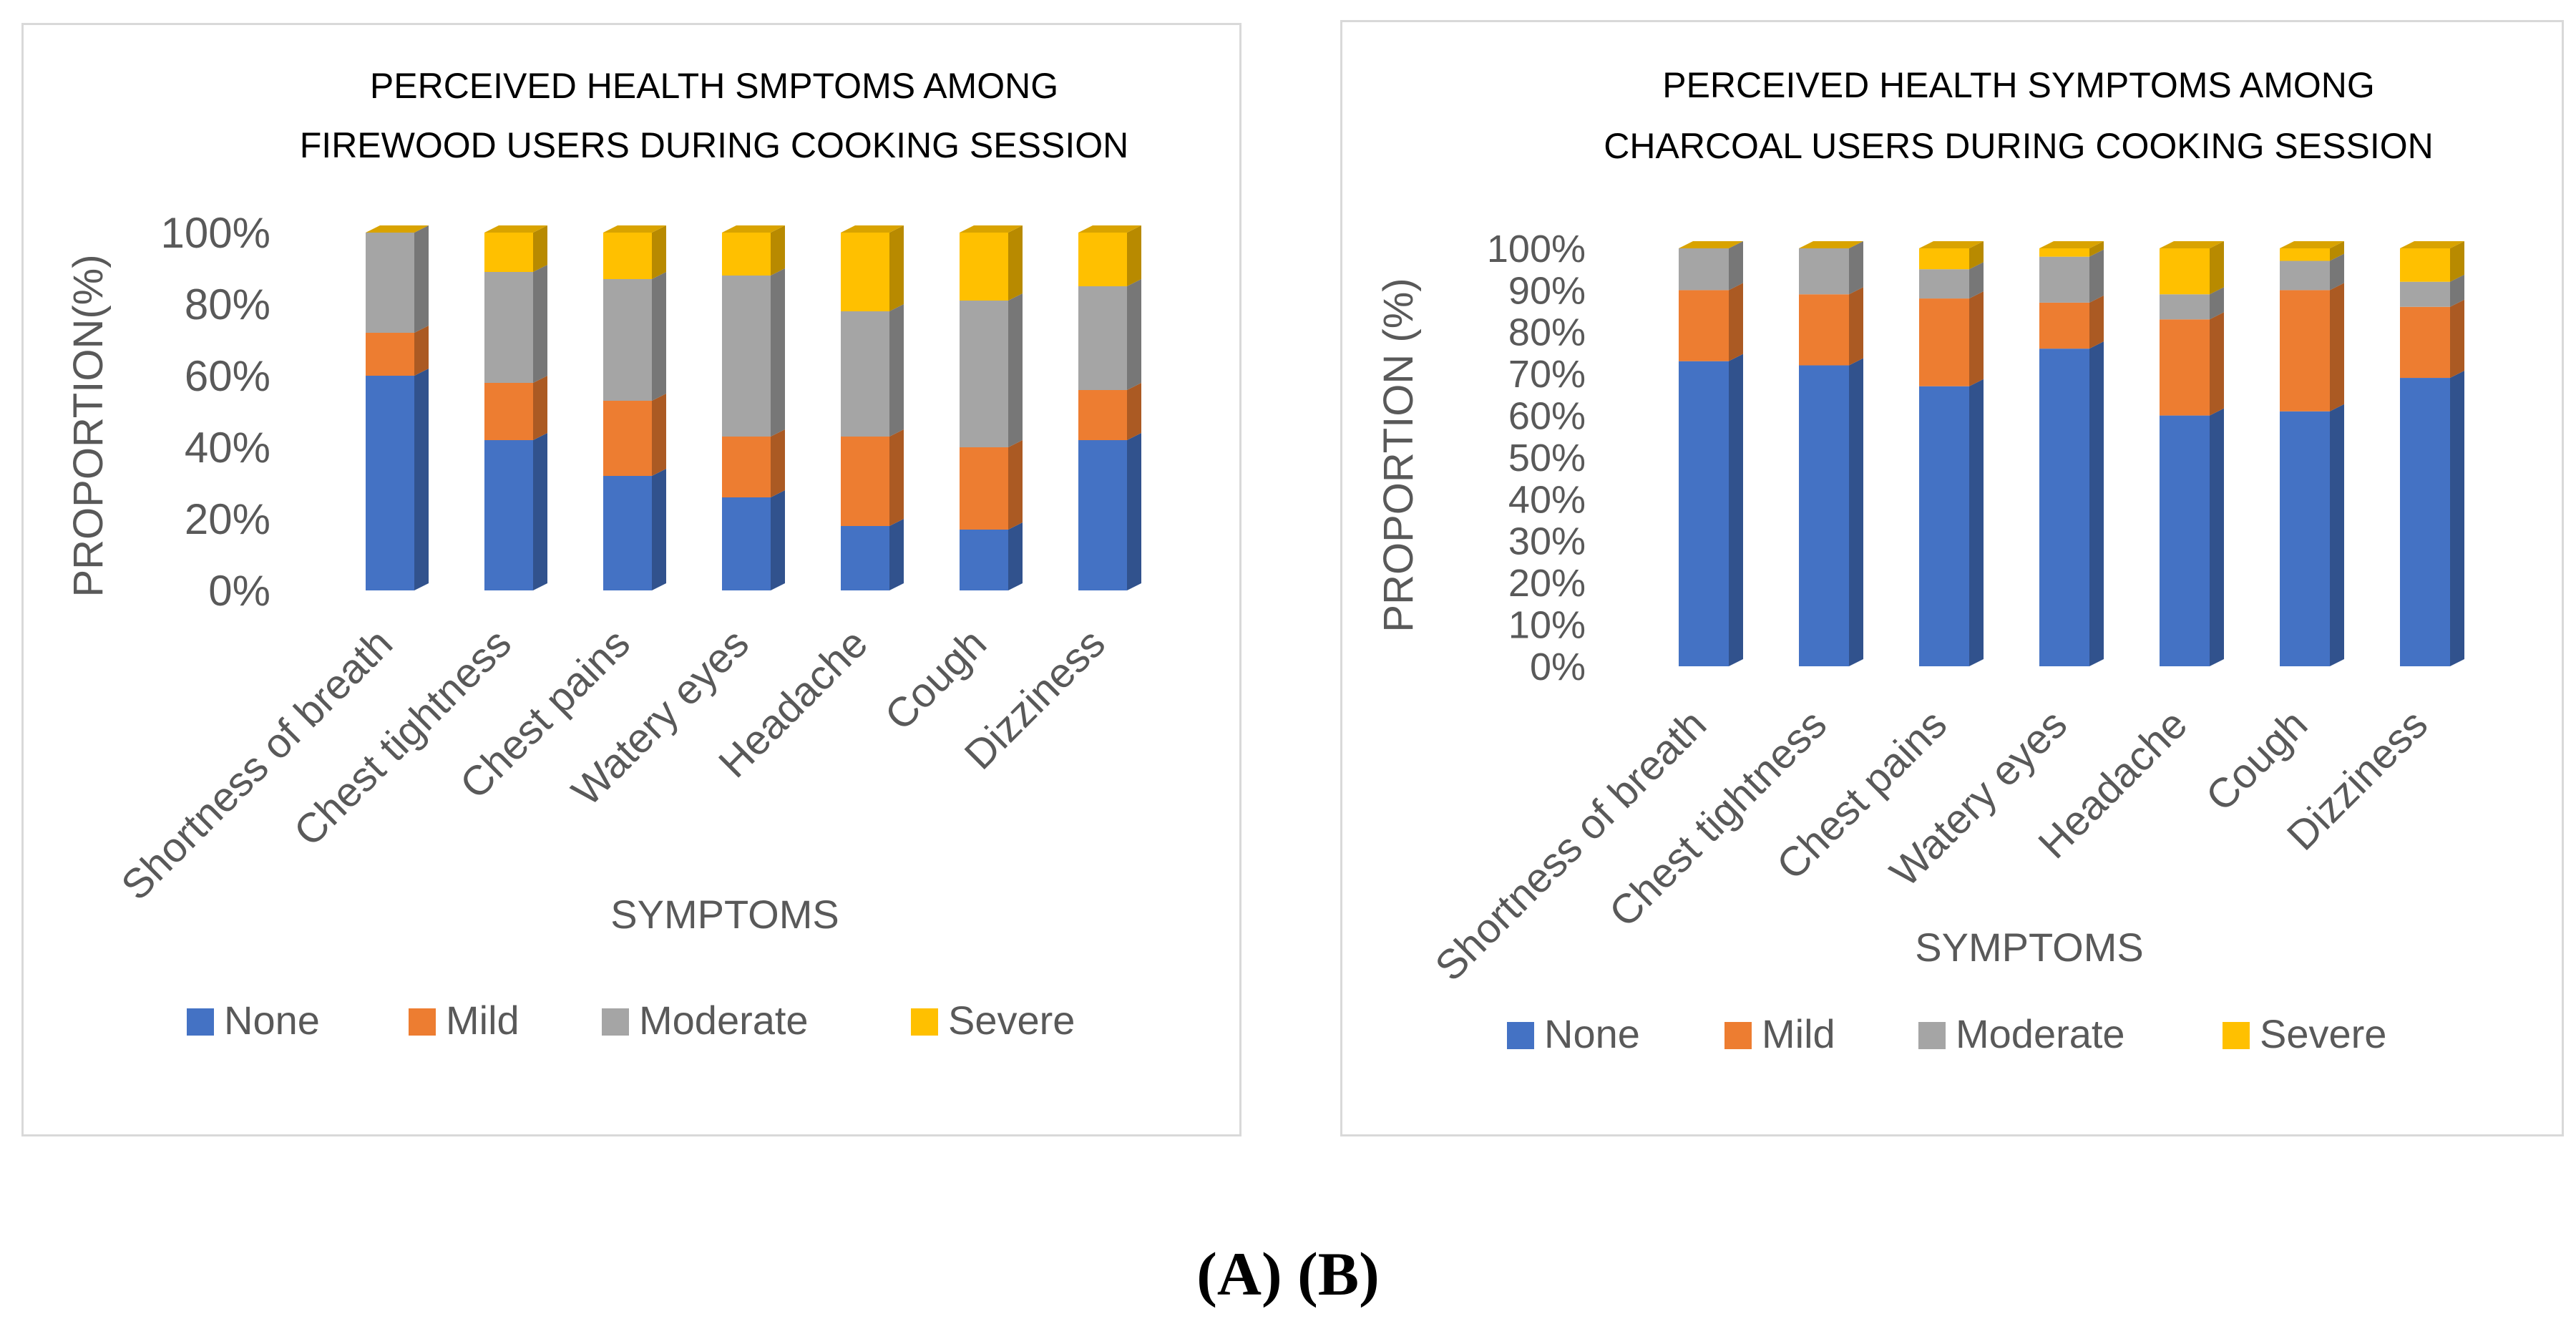 Image resolution: width=2576 pixels, height=1334 pixels. What do you see at coordinates (227, 519) in the screenshot?
I see `chart-a-y-tick-label: 20%` at bounding box center [227, 519].